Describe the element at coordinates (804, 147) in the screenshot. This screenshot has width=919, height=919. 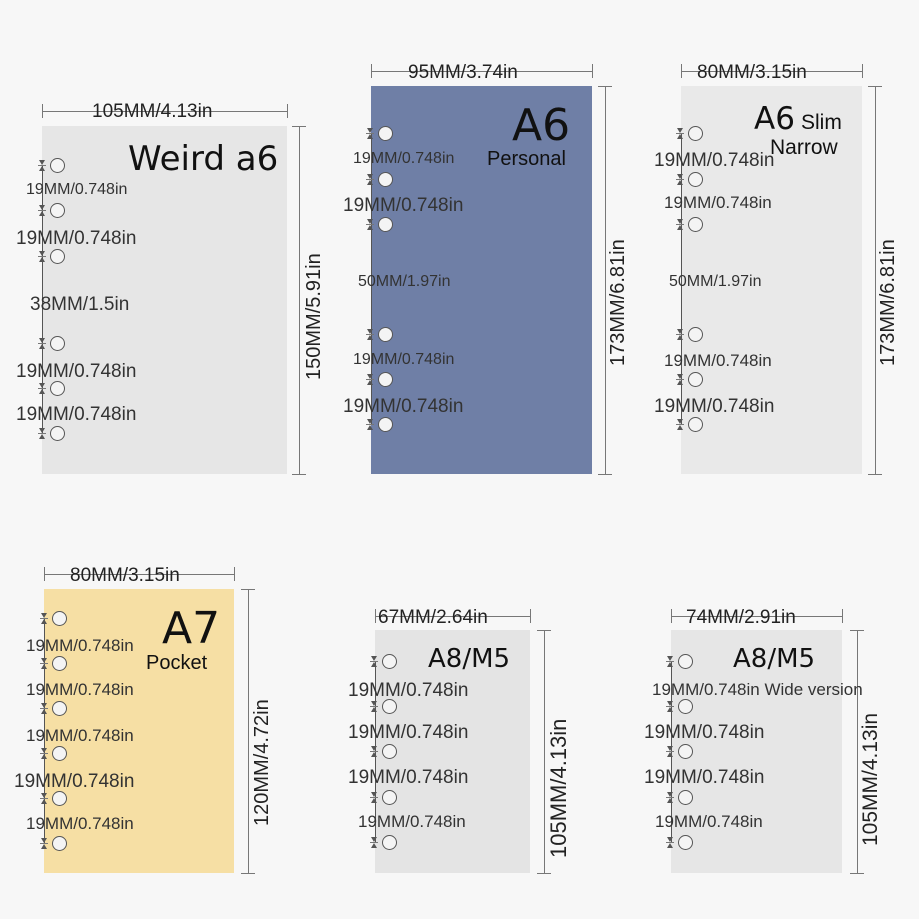
I see `card-subtitle-2: Narrow` at that location.